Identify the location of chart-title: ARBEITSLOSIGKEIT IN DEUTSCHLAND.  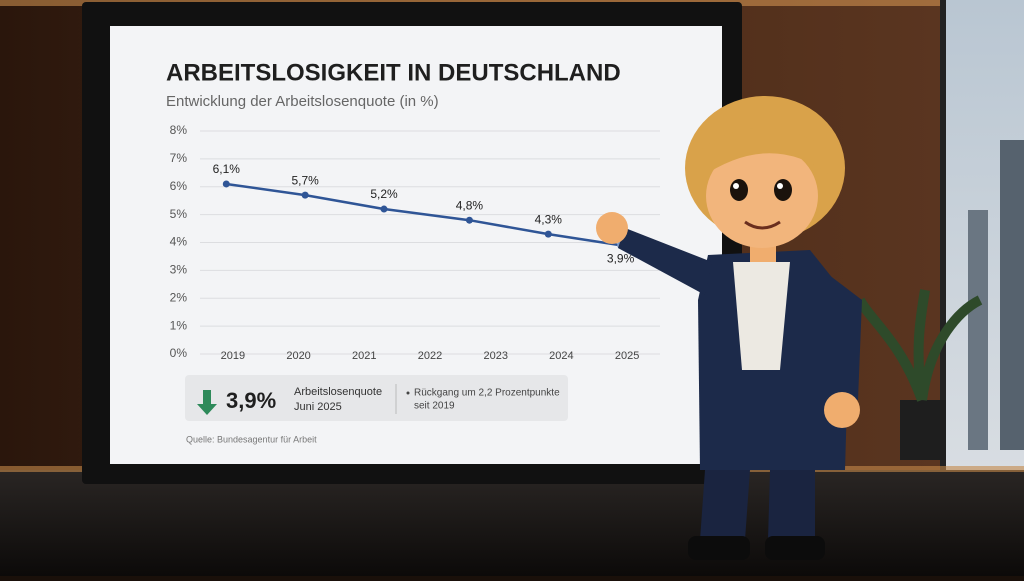
(393, 72).